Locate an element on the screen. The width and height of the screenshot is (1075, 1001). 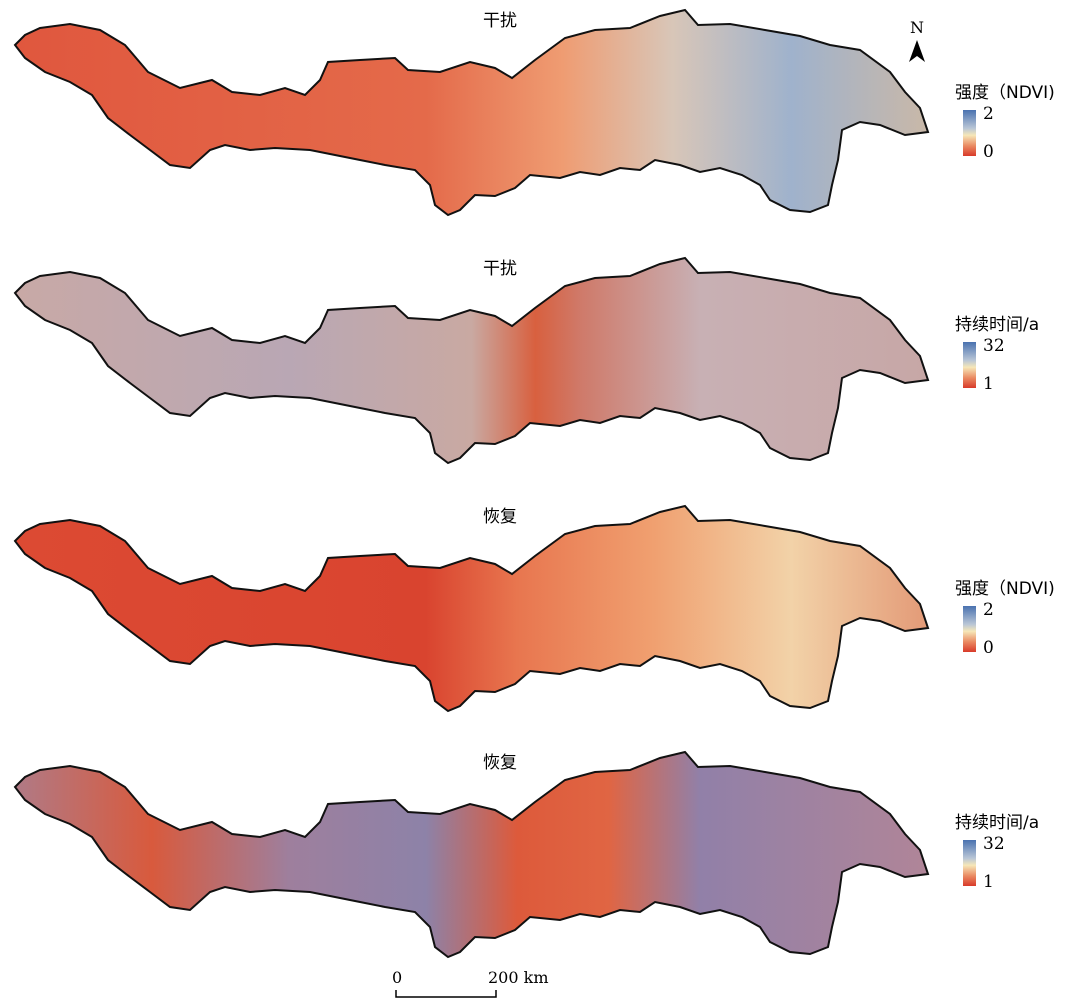
scale-start-label: 0 is located at coordinates (397, 977).